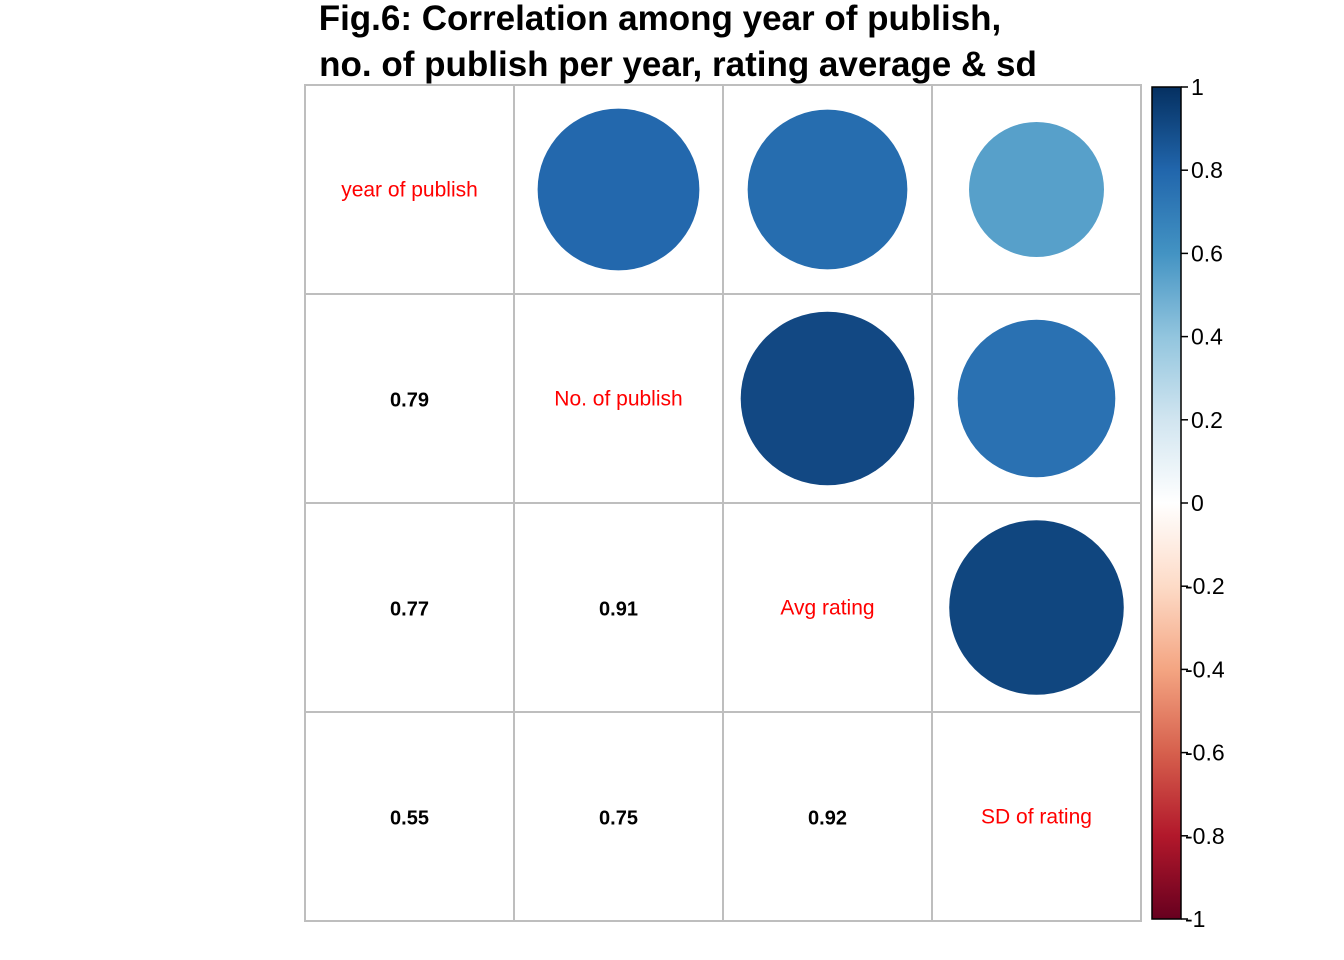 This screenshot has width=1344, height=960. Describe the element at coordinates (1197, 87) in the screenshot. I see `colorbar-tick-label-0: 1` at that location.